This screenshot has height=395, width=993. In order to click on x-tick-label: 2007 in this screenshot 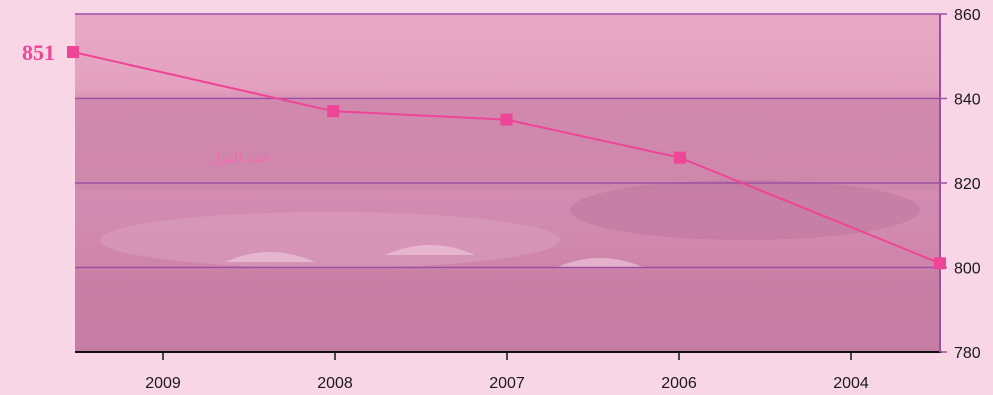, I will do `click(507, 383)`.